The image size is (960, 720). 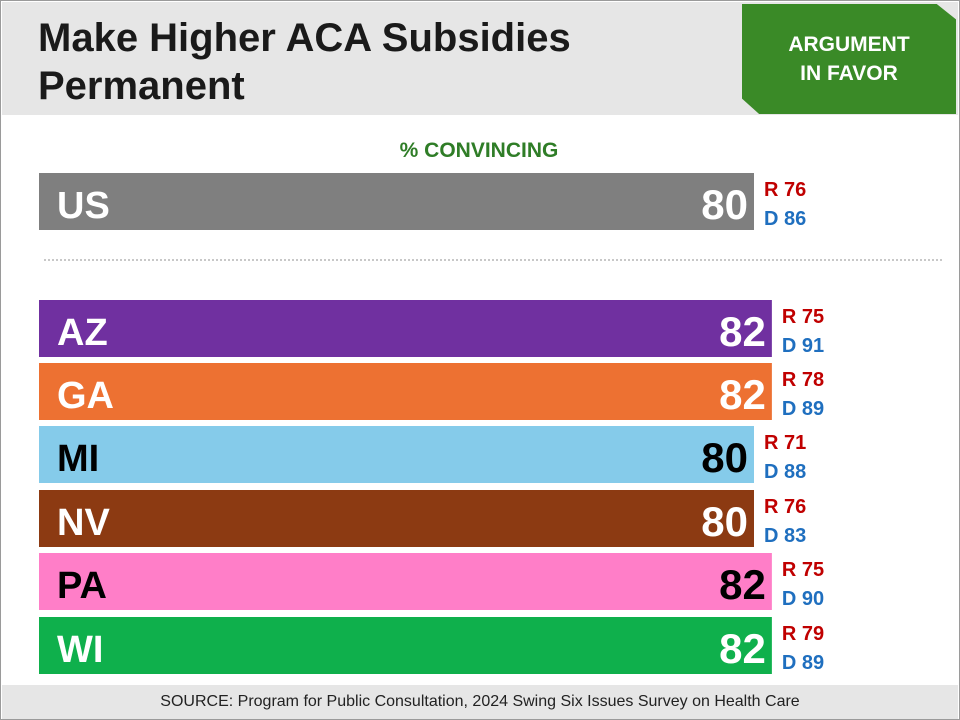 I want to click on value-label-mi: 80, so click(x=724, y=457).